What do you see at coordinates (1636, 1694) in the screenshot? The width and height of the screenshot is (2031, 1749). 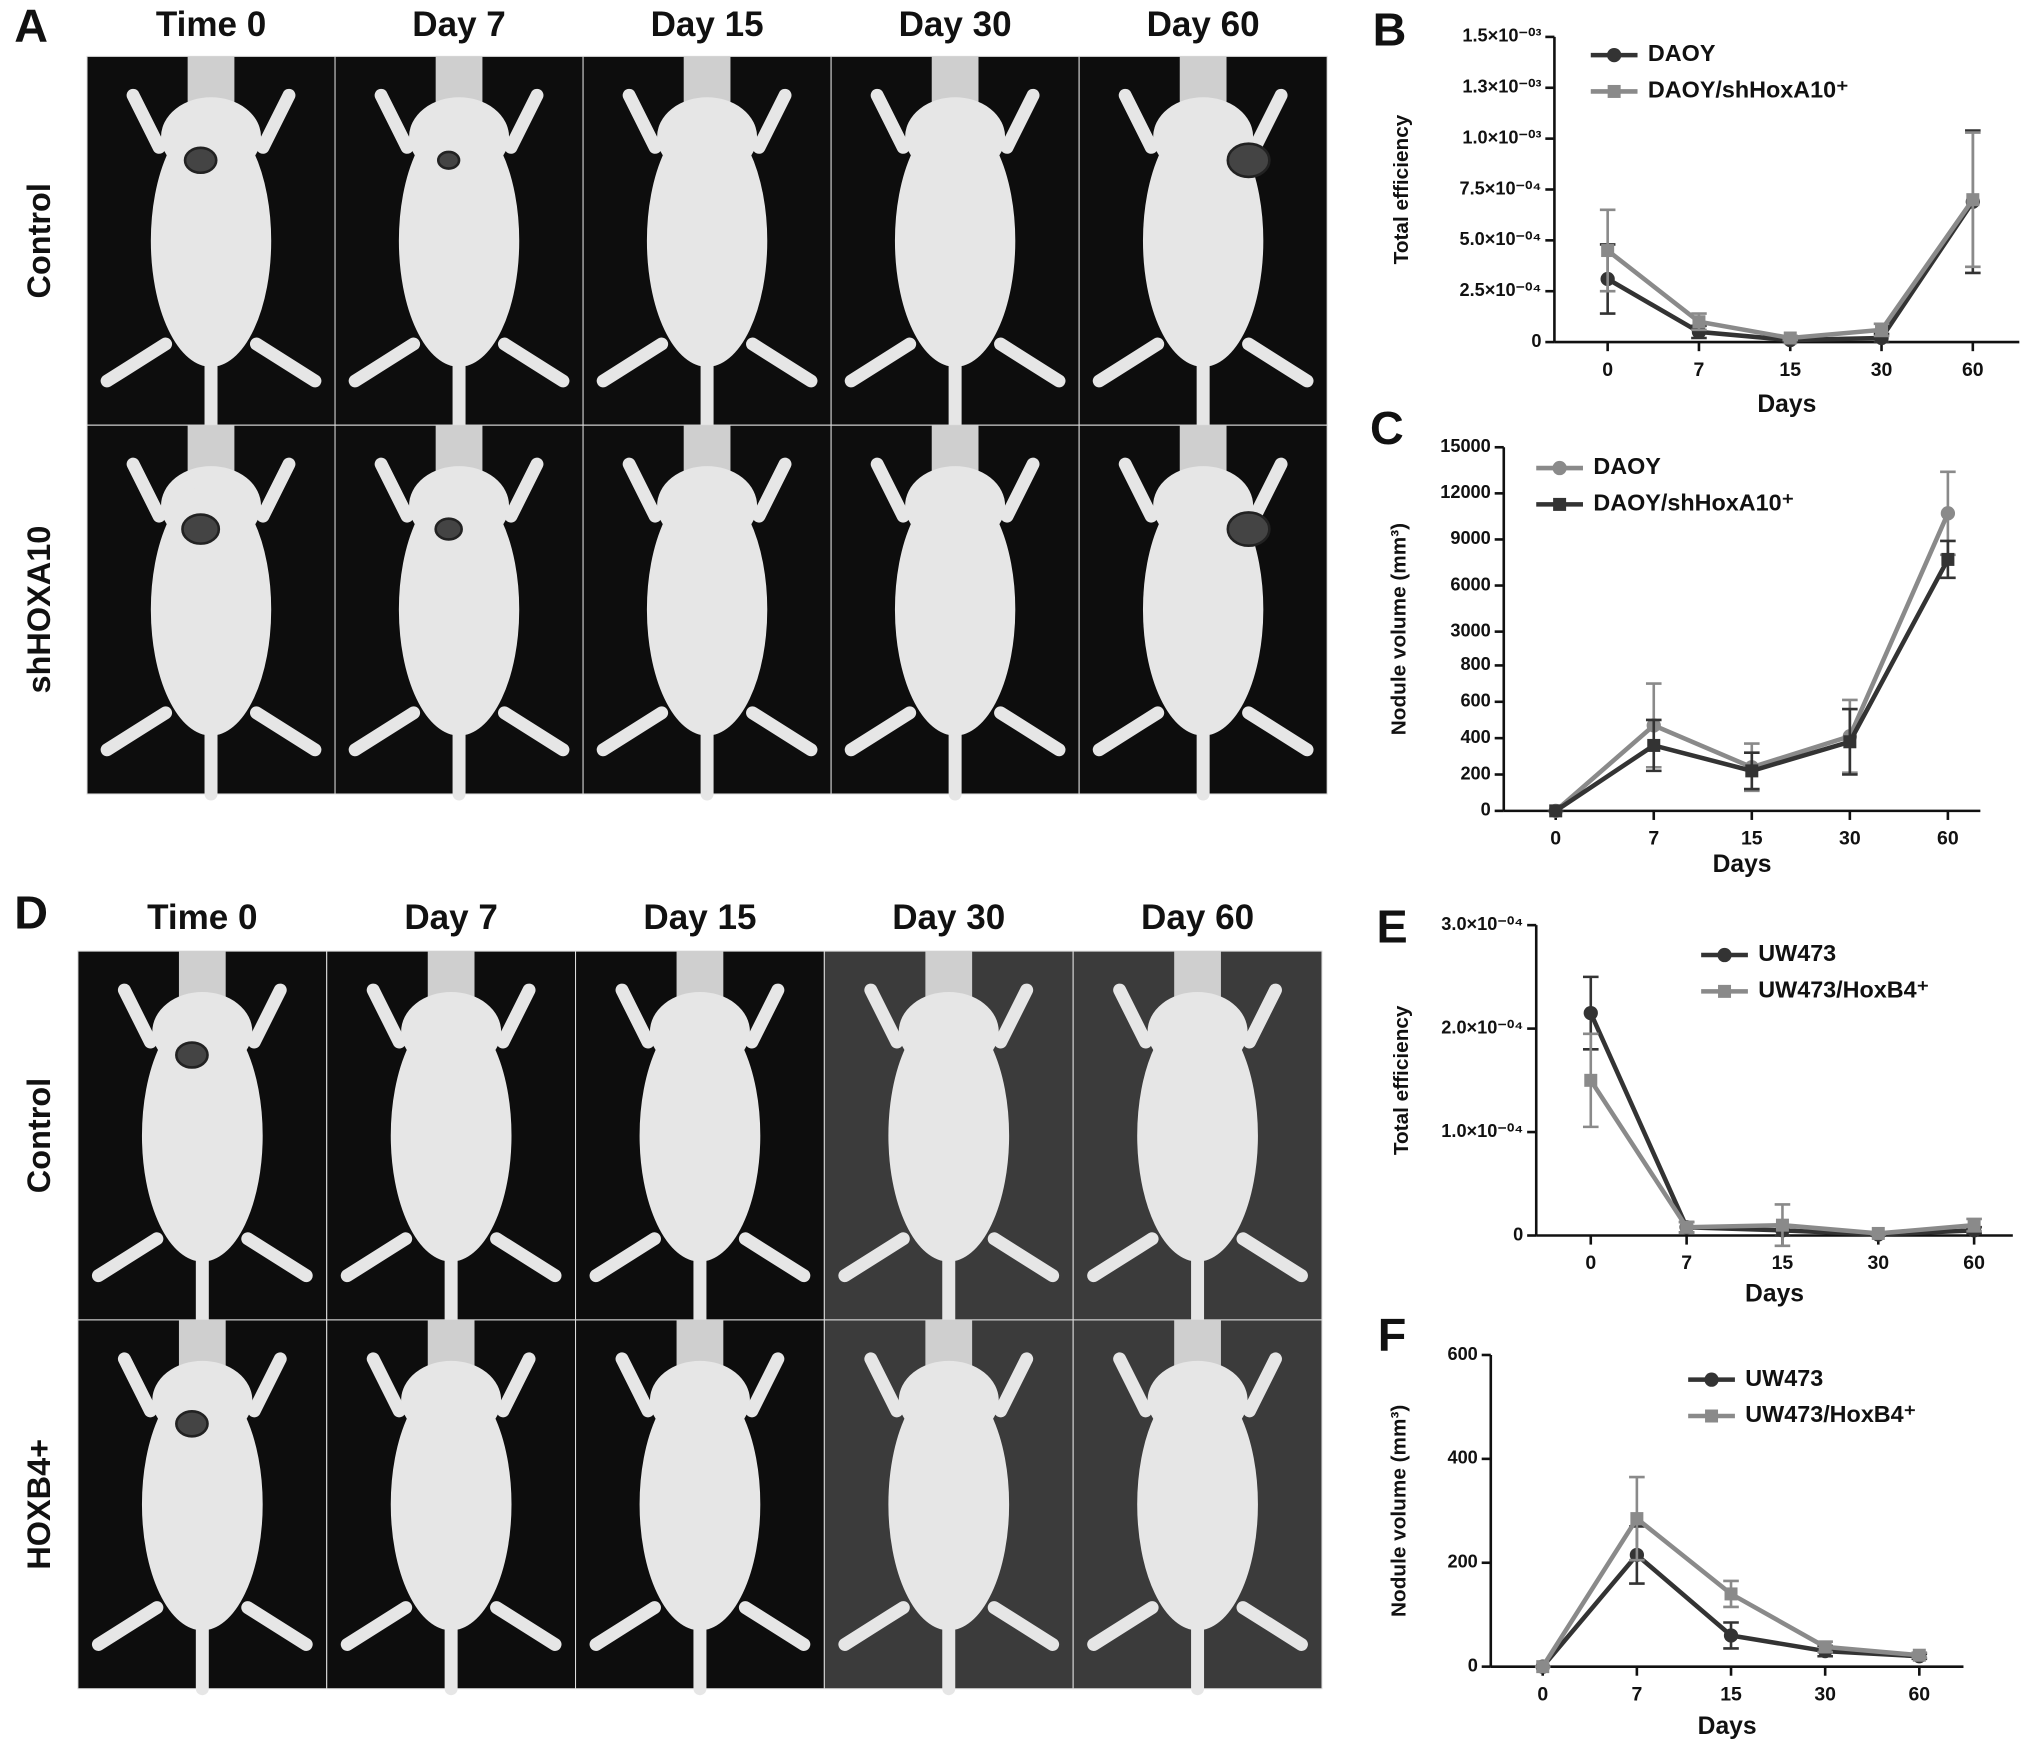 I see `x-tick-label: 7` at bounding box center [1636, 1694].